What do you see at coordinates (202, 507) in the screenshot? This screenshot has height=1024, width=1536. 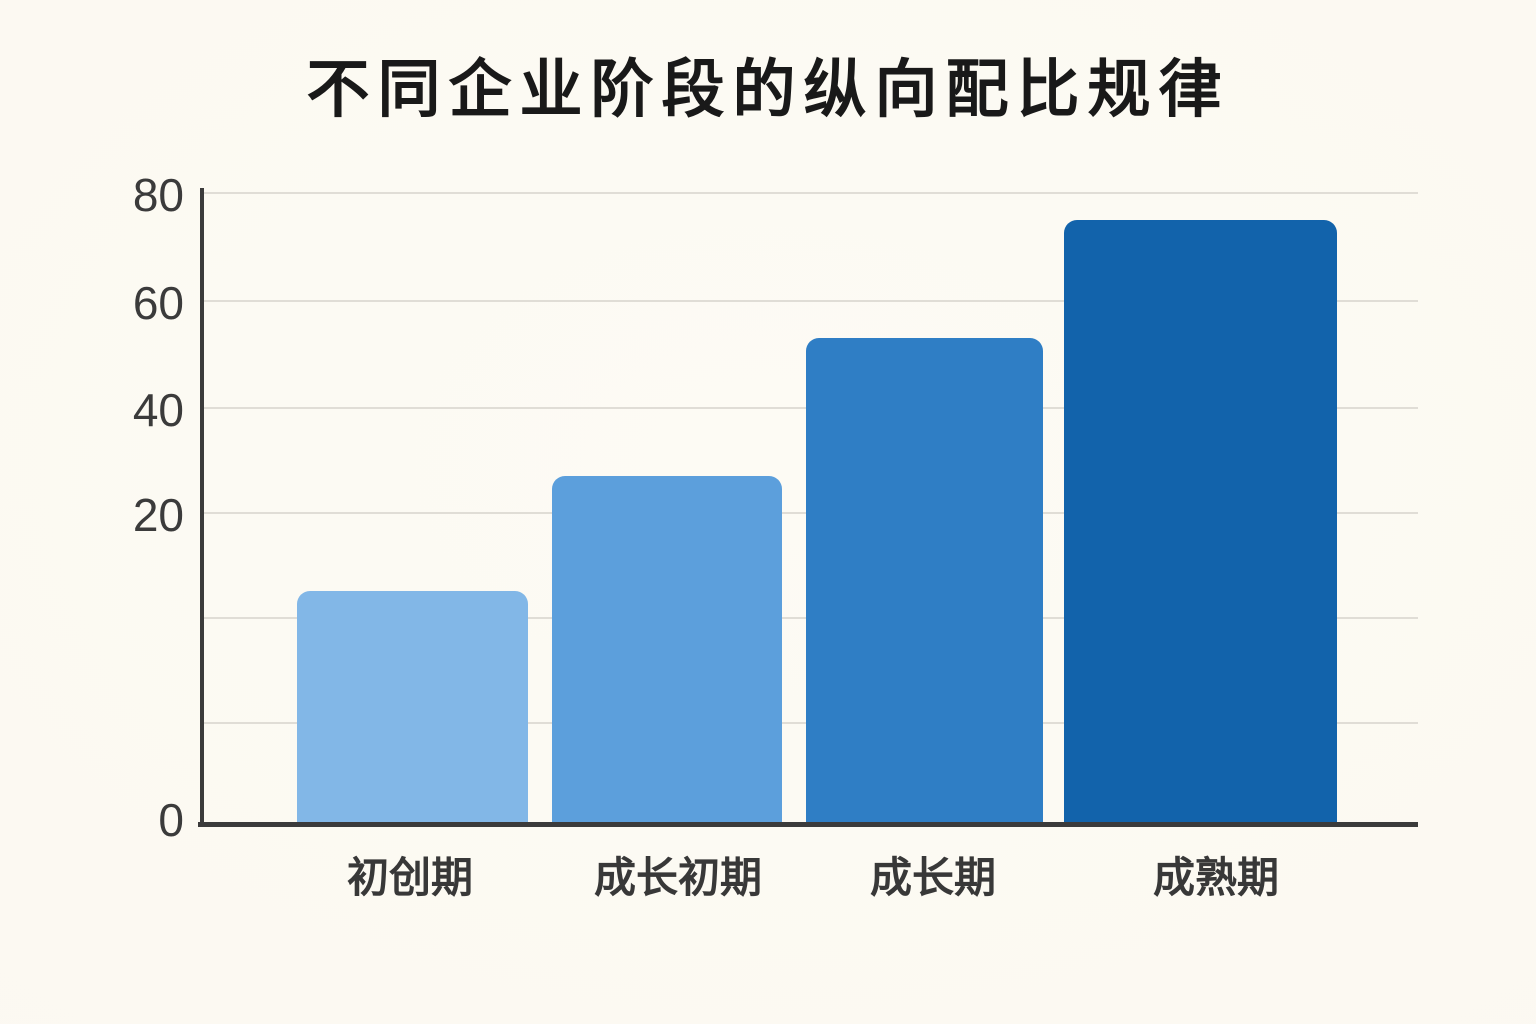 I see `y-axis-line` at bounding box center [202, 507].